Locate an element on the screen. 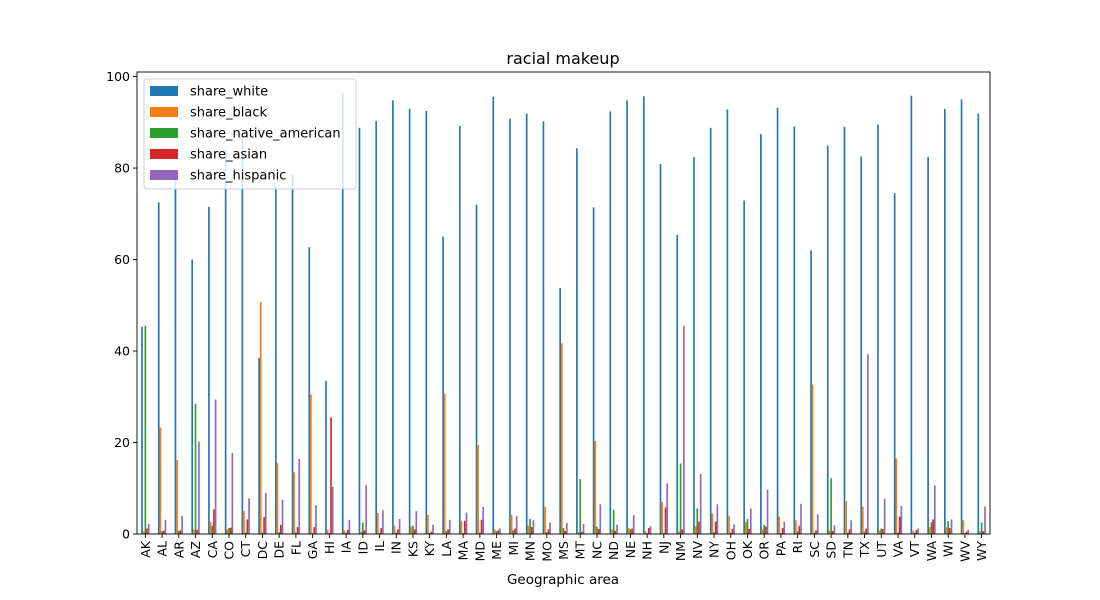  bar-share_native_american-AR is located at coordinates (178, 532).